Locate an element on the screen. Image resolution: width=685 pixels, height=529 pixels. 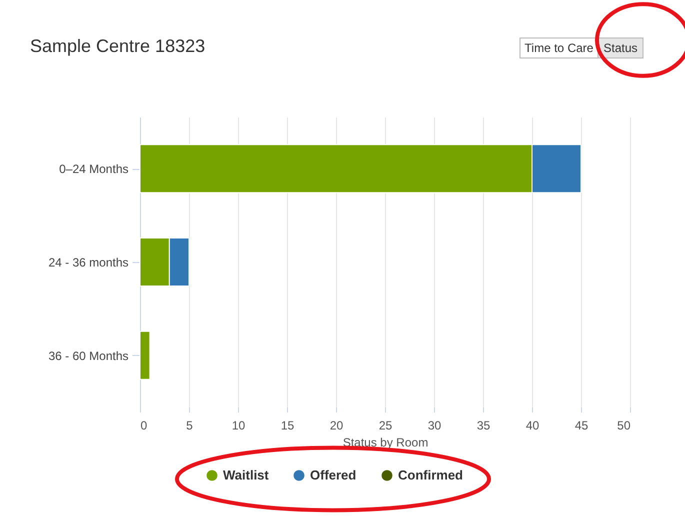
x-tick-label: 45 is located at coordinates (581, 425).